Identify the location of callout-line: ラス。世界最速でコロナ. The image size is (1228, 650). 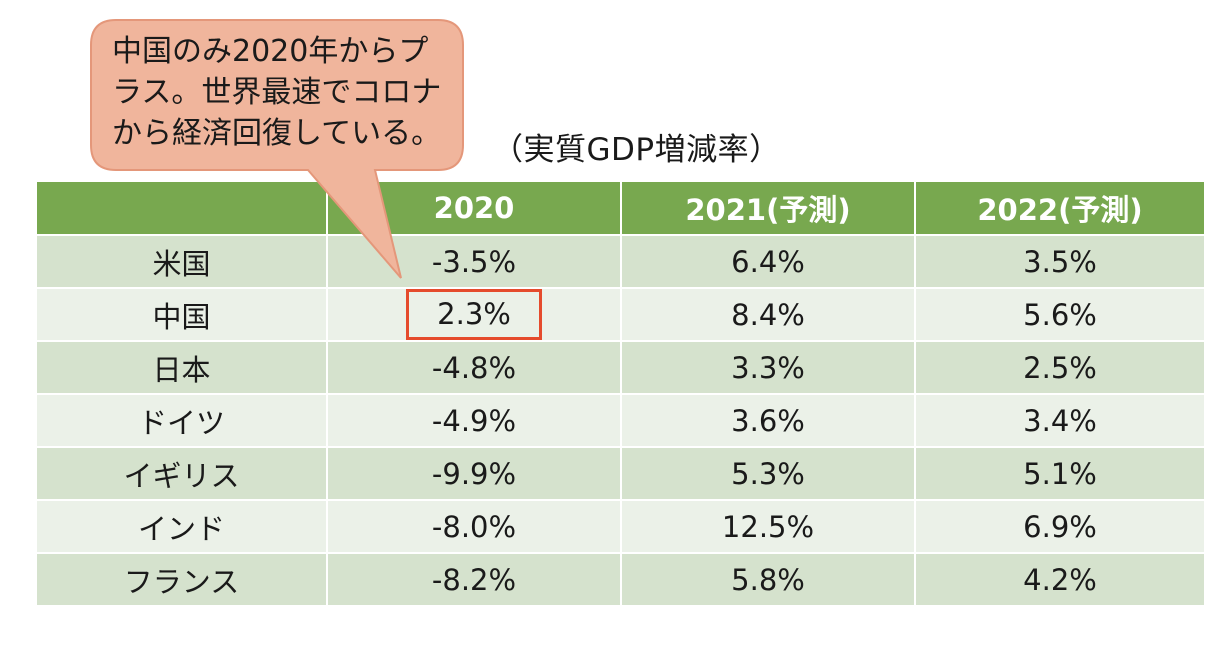
(277, 92).